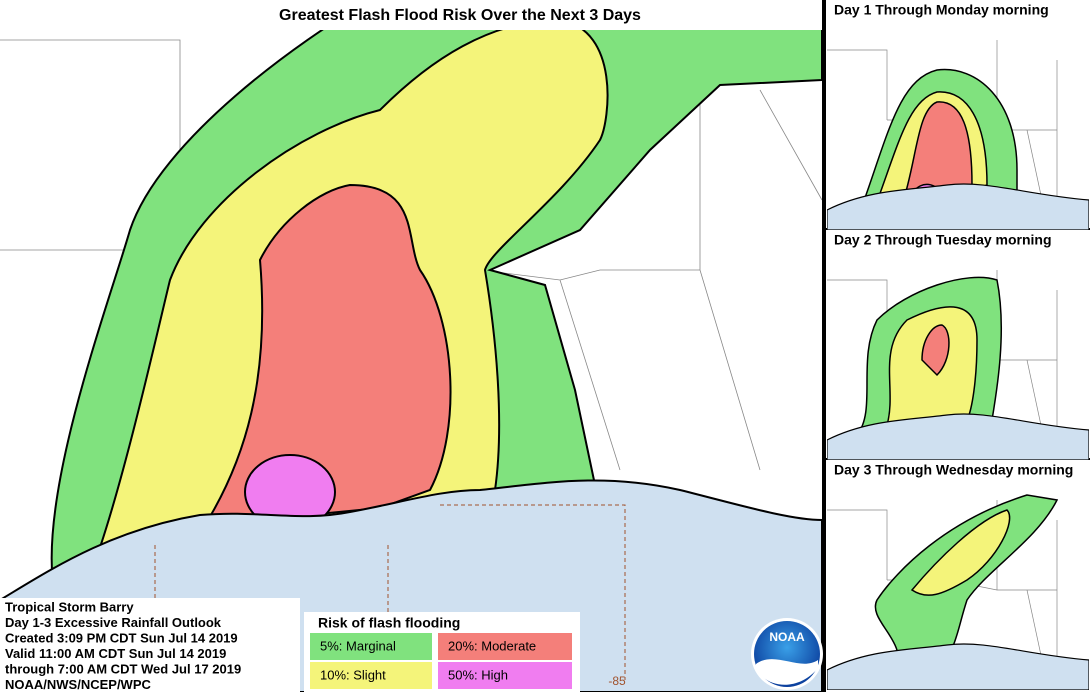 The height and width of the screenshot is (692, 1090). Describe the element at coordinates (389, 623) in the screenshot. I see `legend-title: Risk of flash flooding` at that location.